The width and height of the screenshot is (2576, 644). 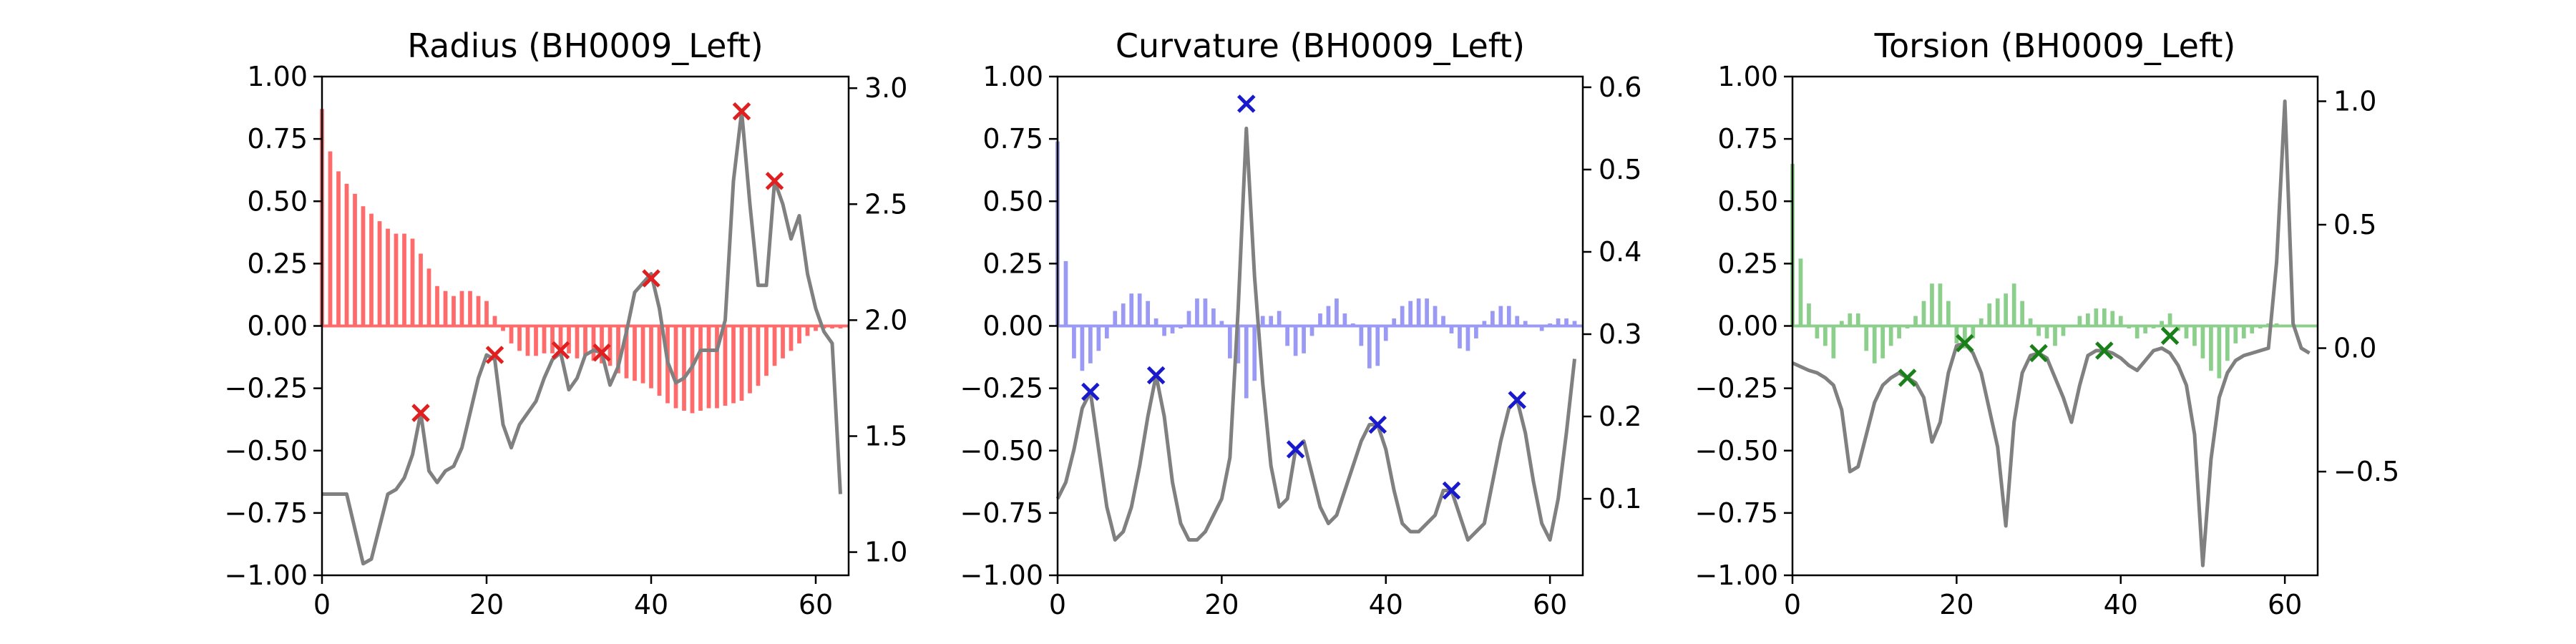 What do you see at coordinates (1001, 513) in the screenshot?
I see `curvature-ytick-label: −0.75` at bounding box center [1001, 513].